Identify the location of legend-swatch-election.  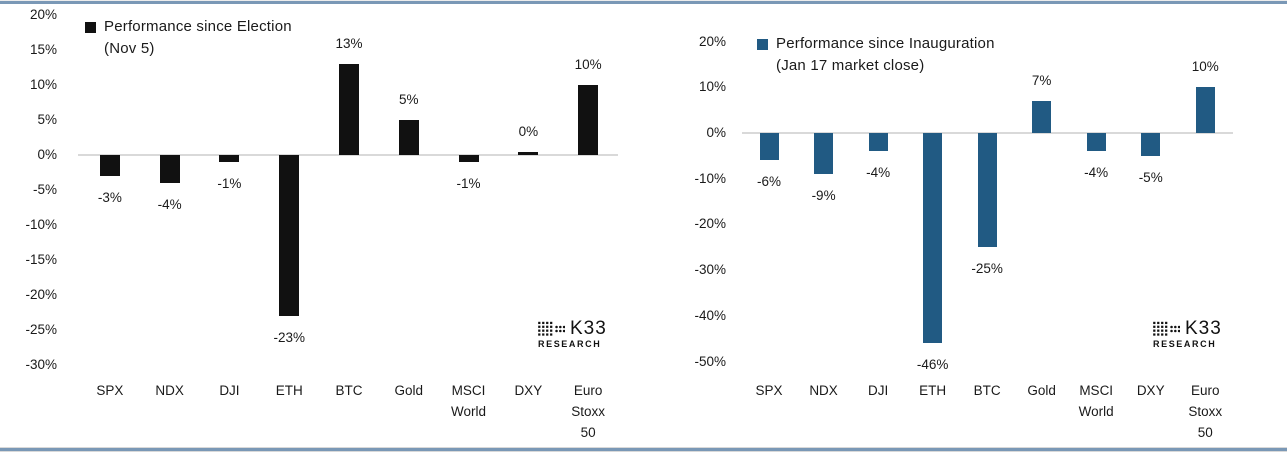
(90, 27).